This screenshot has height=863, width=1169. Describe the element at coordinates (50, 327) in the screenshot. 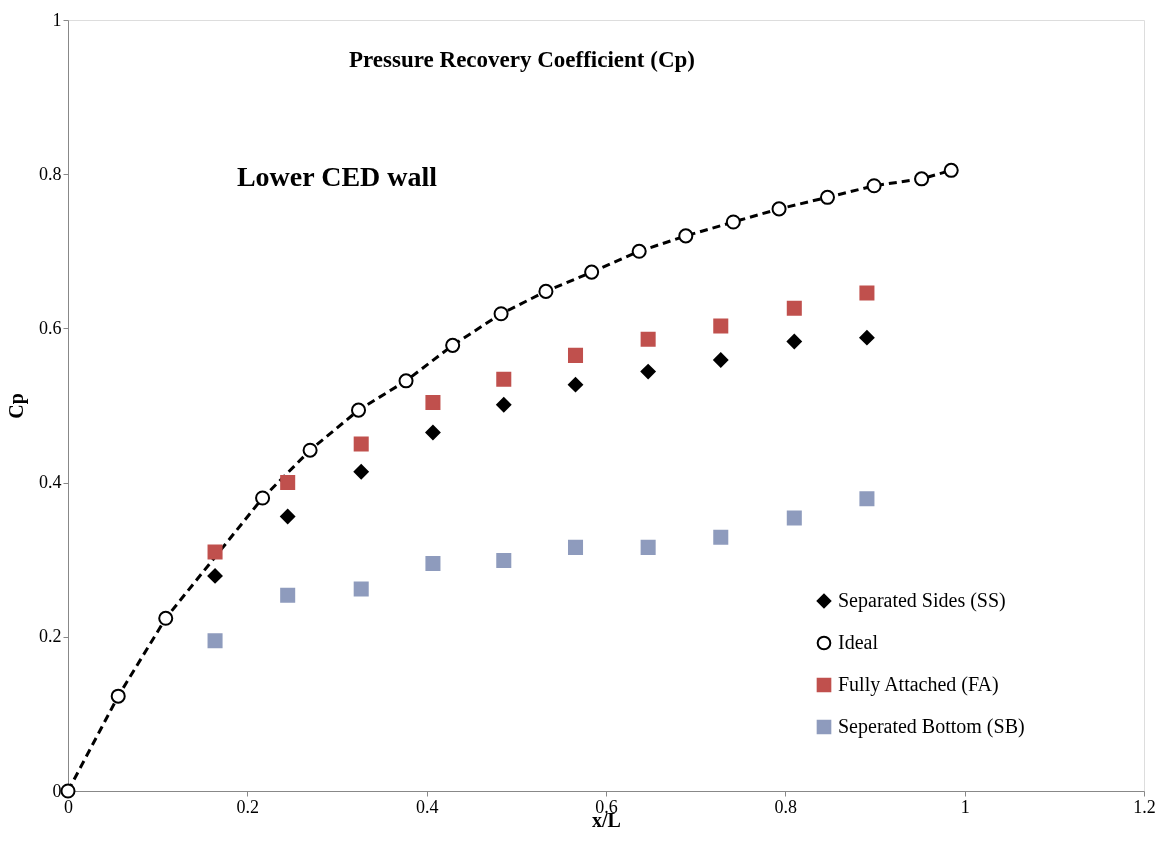

I see `y-tick-label: 0.6` at that location.